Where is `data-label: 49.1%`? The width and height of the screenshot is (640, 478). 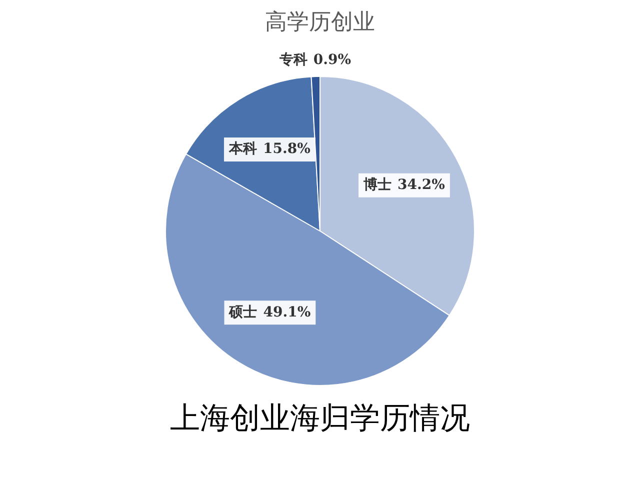 data-label: 49.1% is located at coordinates (287, 312).